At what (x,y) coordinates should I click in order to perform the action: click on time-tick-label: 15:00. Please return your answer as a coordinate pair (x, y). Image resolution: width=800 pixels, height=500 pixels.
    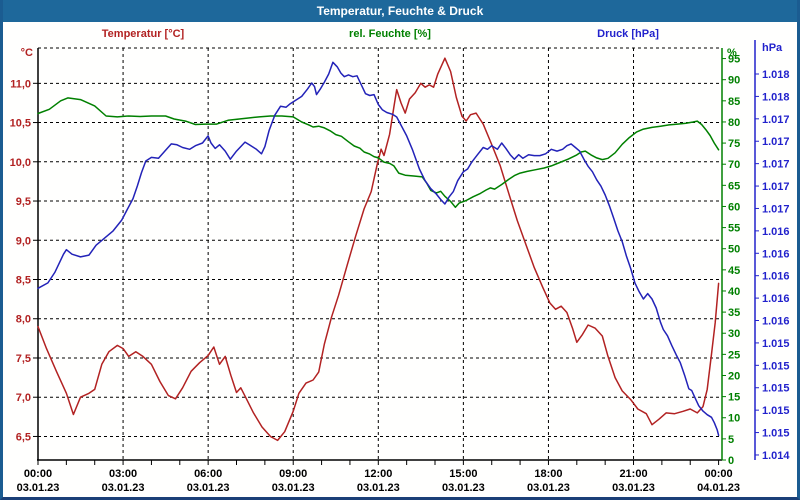
    Looking at the image, I should click on (463, 474).